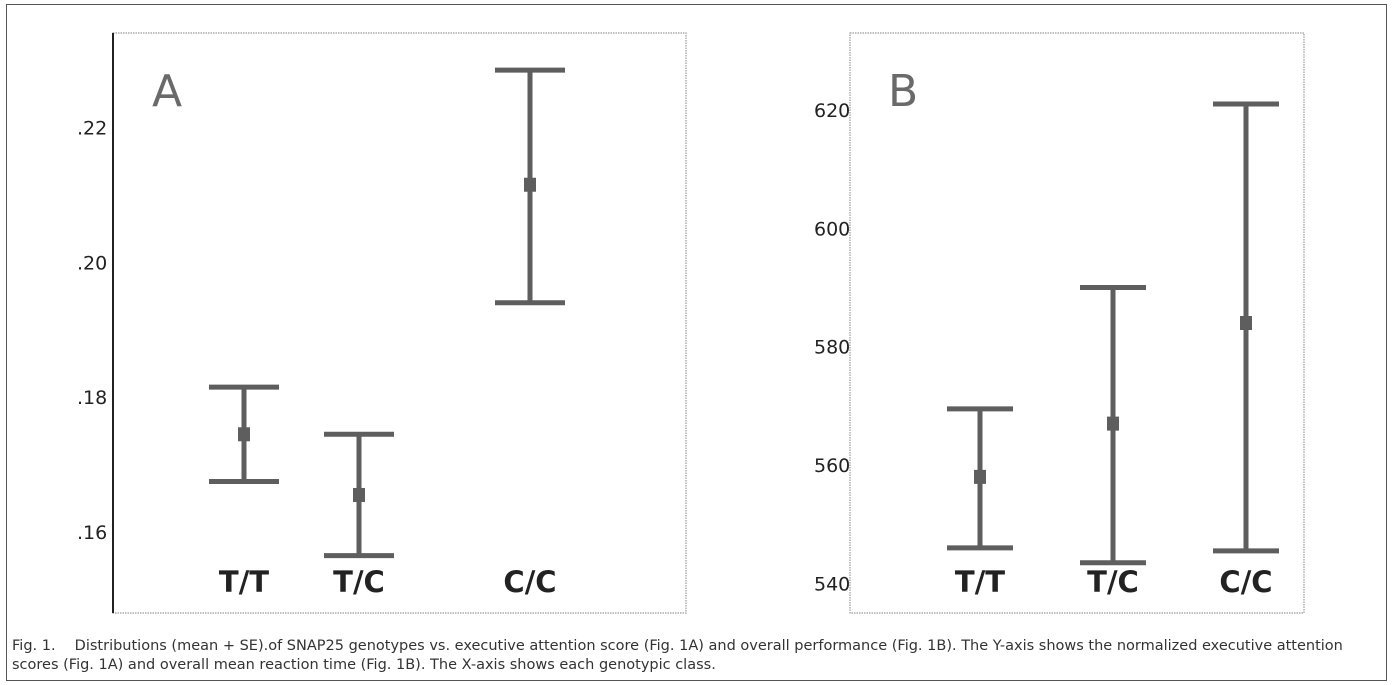 Image resolution: width=1393 pixels, height=685 pixels. I want to click on y-tick-label: 580, so click(832, 348).